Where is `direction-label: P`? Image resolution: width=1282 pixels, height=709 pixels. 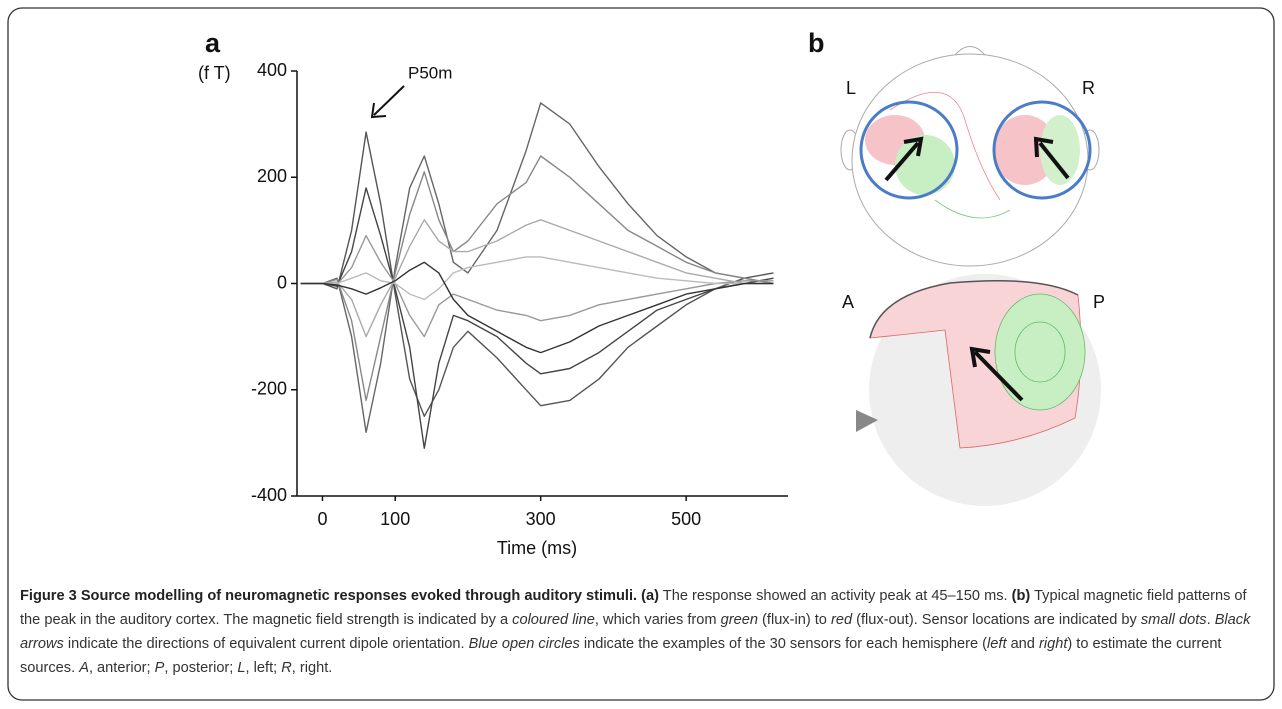
direction-label: P is located at coordinates (1099, 302).